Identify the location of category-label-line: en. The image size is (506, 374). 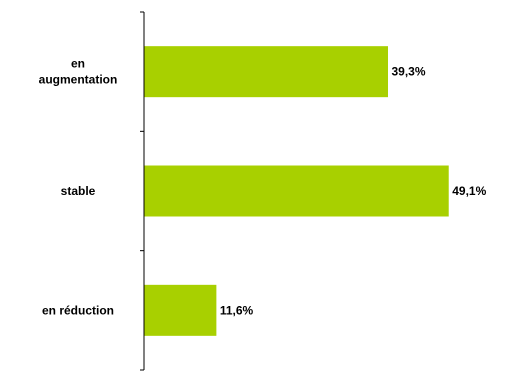
(78, 64).